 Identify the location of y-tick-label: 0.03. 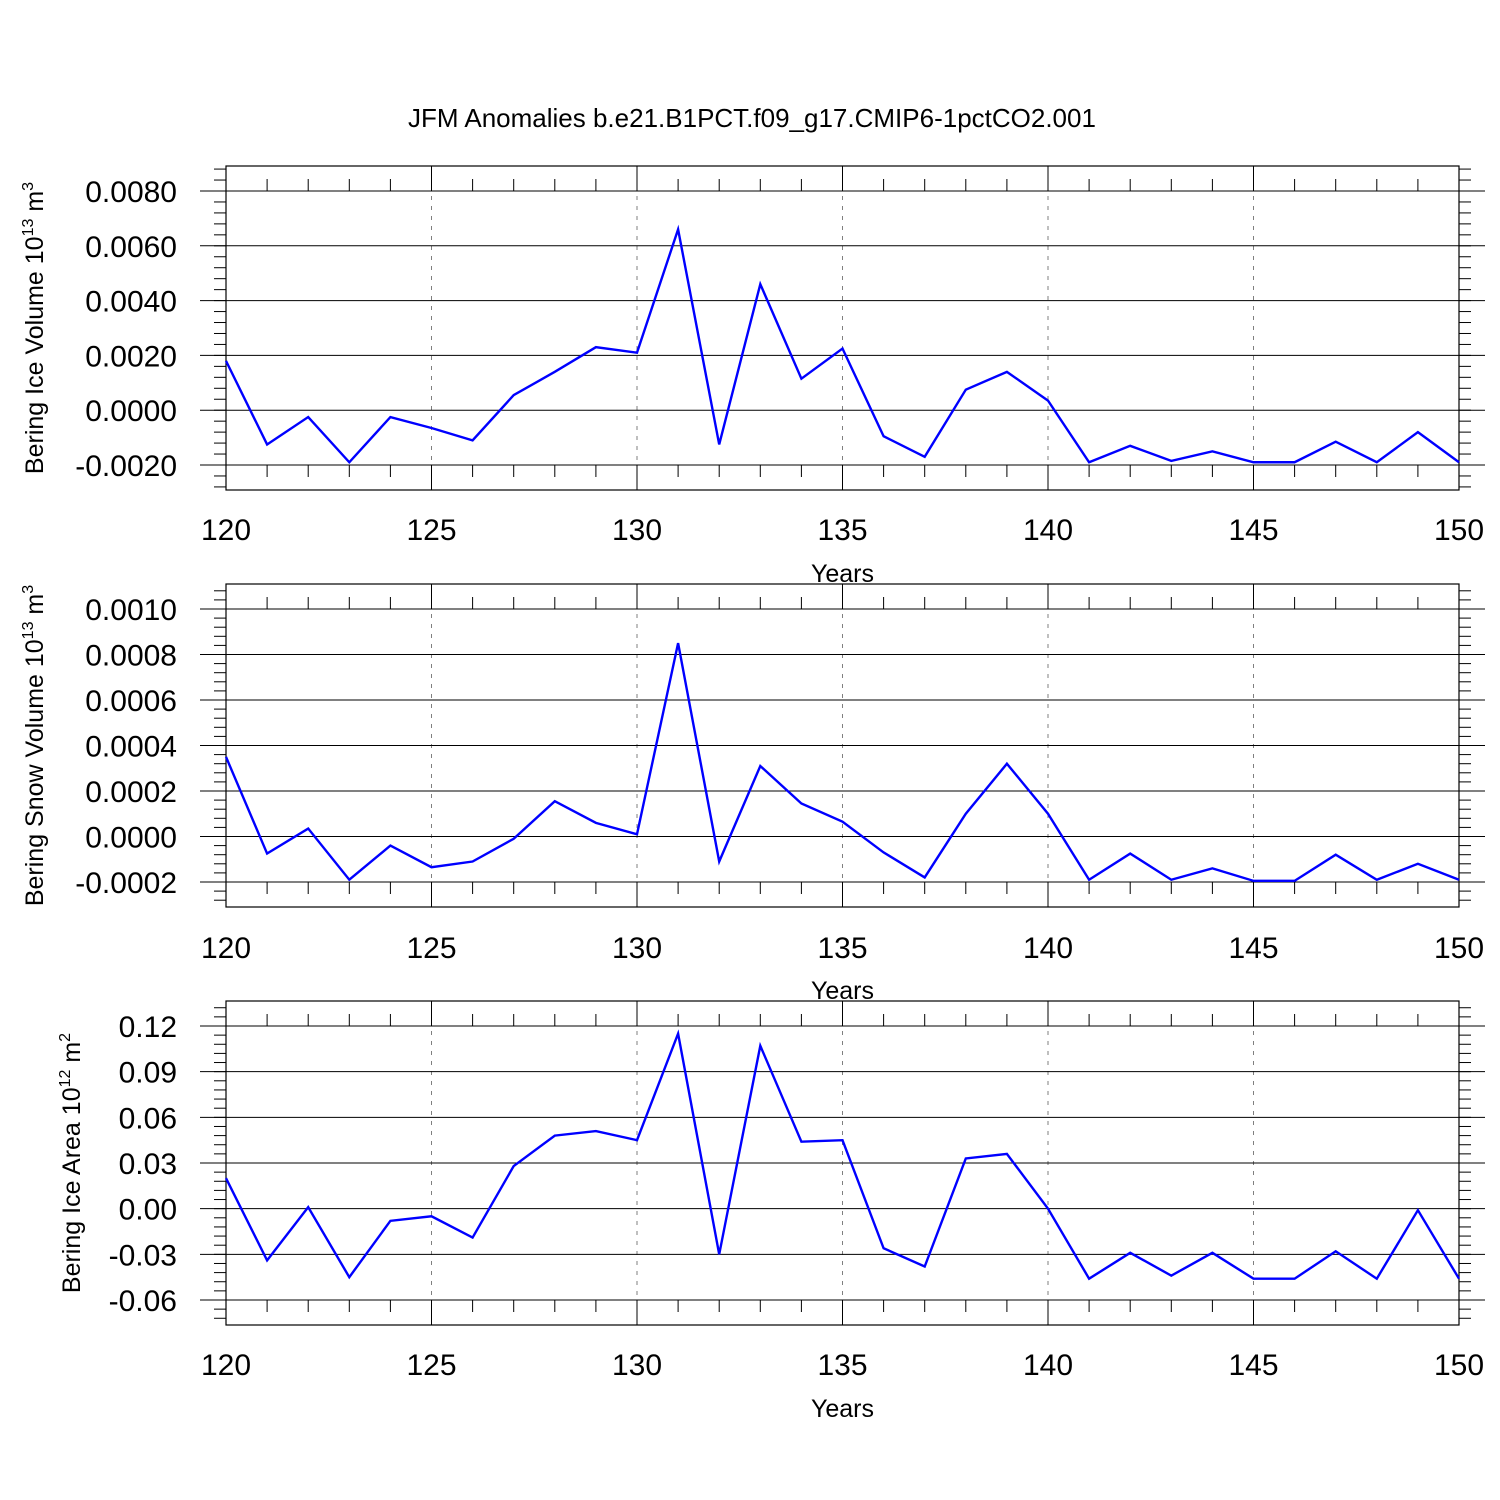
(148, 1164).